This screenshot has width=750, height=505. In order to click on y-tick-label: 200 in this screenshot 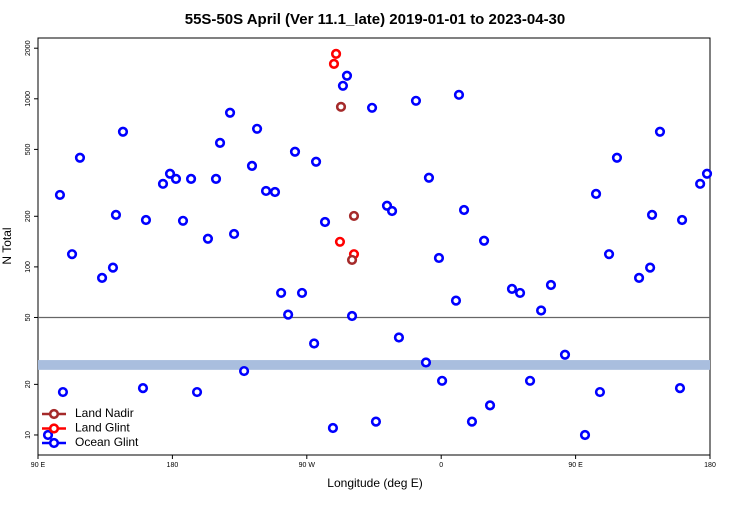, I will do `click(28, 216)`.